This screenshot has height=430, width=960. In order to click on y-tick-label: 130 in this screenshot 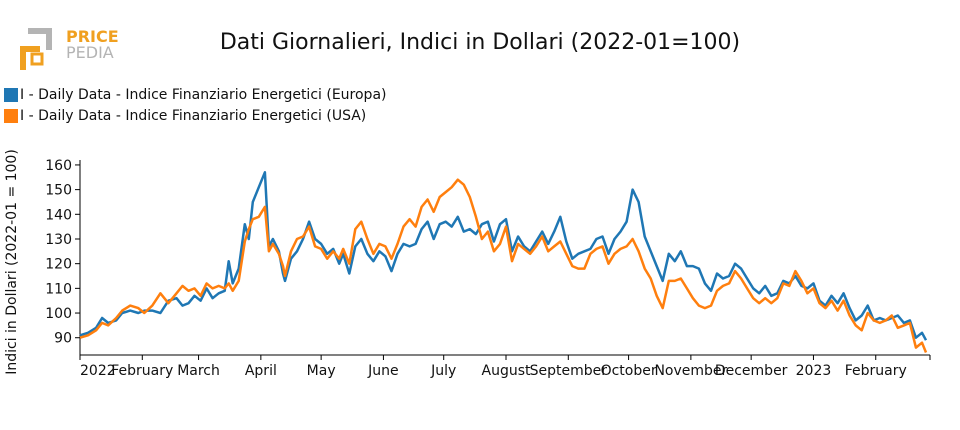, I will do `click(58, 240)`.